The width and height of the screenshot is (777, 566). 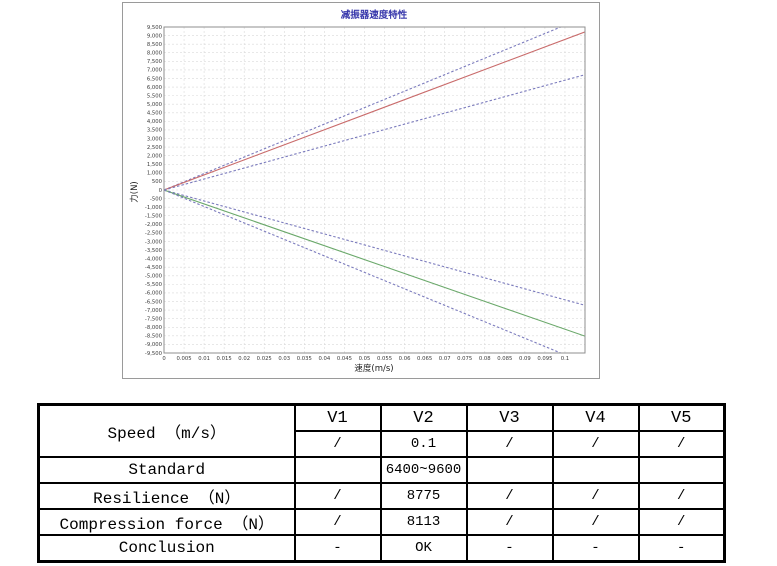 I want to click on svg-text: 7,500, so click(x=155, y=62).